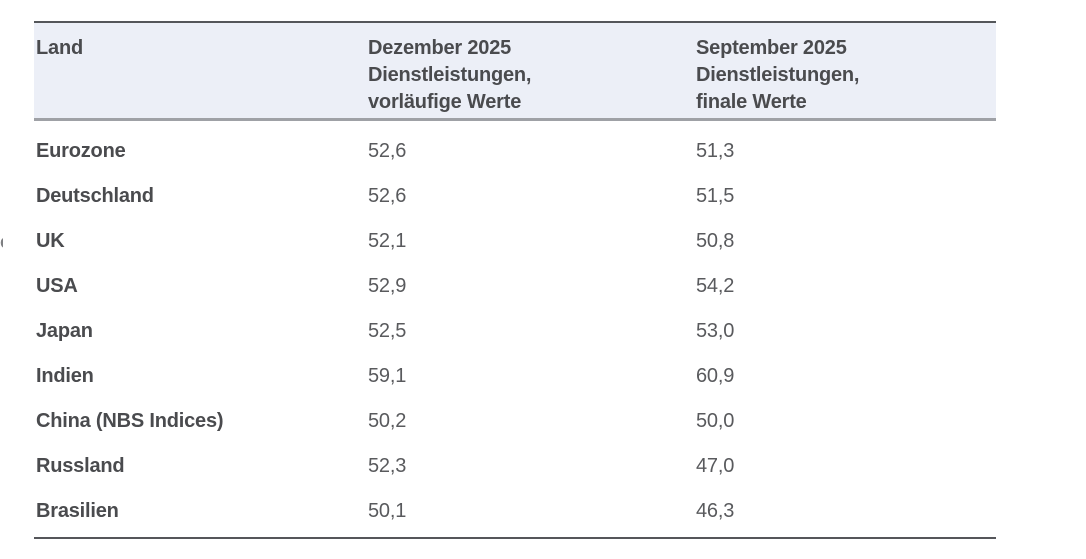 Image resolution: width=1086 pixels, height=559 pixels. I want to click on table-row: China (NBS Indices) 50,2 50,0, so click(515, 421).